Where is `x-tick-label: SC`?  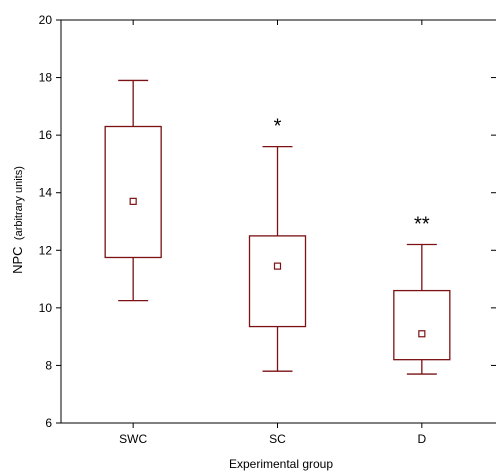
x-tick-label: SC is located at coordinates (277, 439).